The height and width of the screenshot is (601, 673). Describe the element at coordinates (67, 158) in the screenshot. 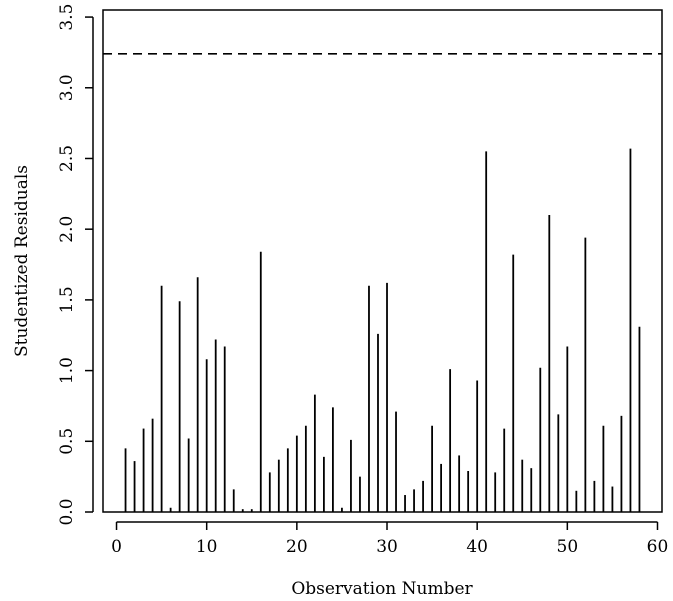

I see `y-tick-label-2.5: 2.5` at that location.